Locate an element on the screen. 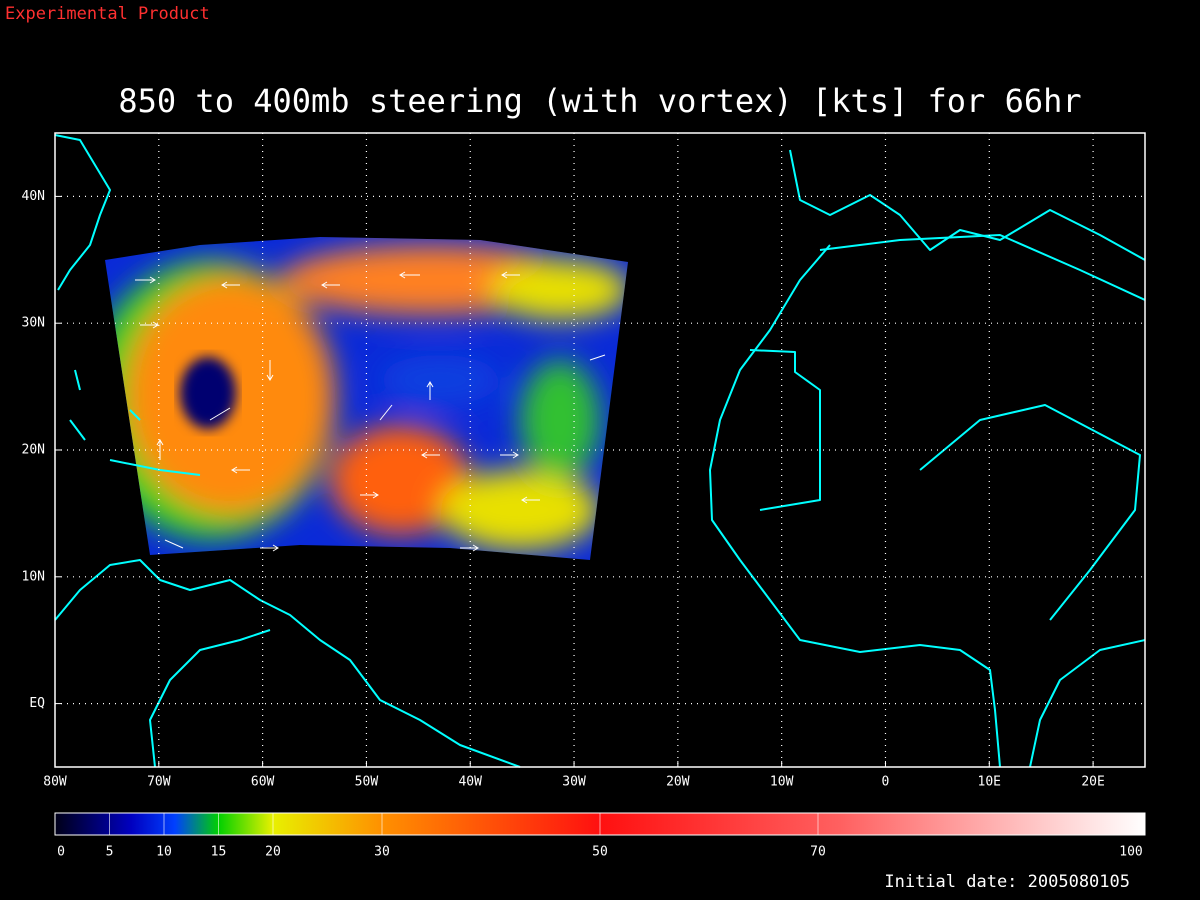  colorbar-tick-label: 50 is located at coordinates (600, 852).